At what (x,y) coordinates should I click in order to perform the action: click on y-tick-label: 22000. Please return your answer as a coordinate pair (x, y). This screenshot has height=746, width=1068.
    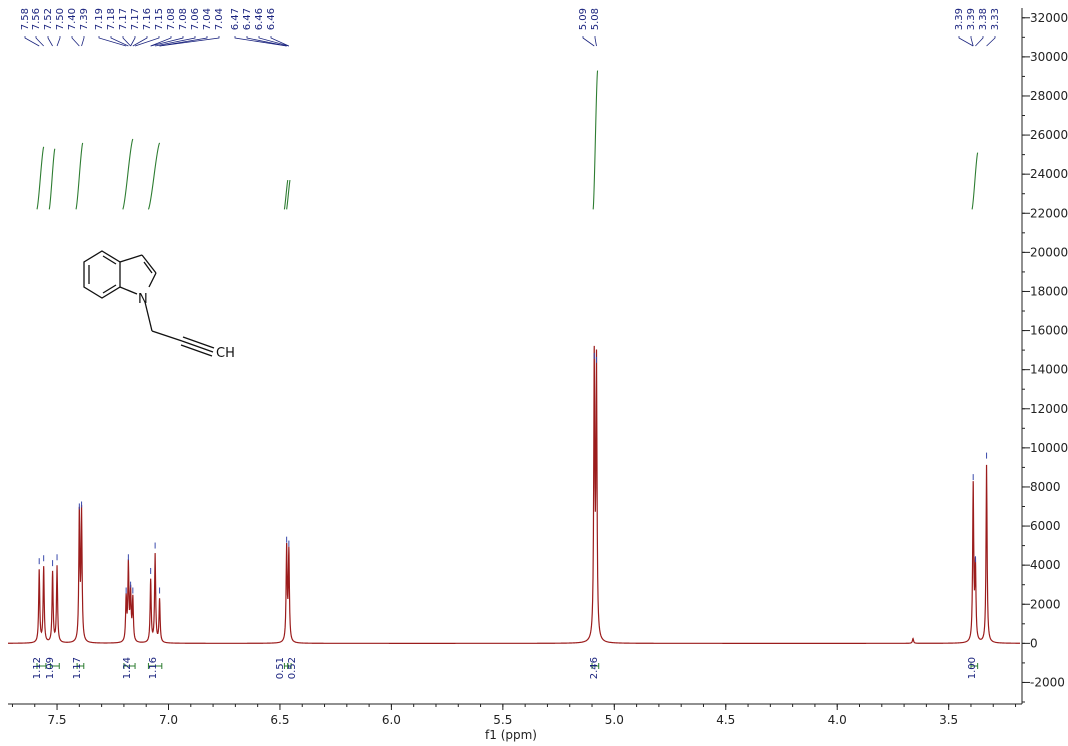
    Looking at the image, I should click on (1049, 213).